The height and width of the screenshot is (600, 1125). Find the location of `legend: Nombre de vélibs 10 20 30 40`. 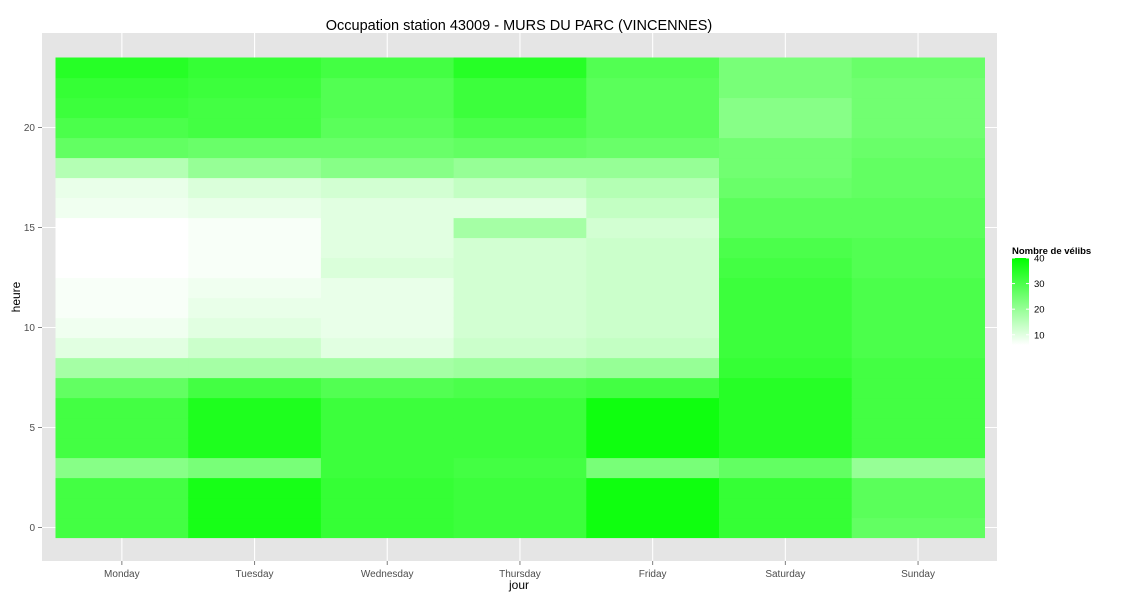

legend: Nombre de vélibs 10 20 30 40 is located at coordinates (1051, 295).